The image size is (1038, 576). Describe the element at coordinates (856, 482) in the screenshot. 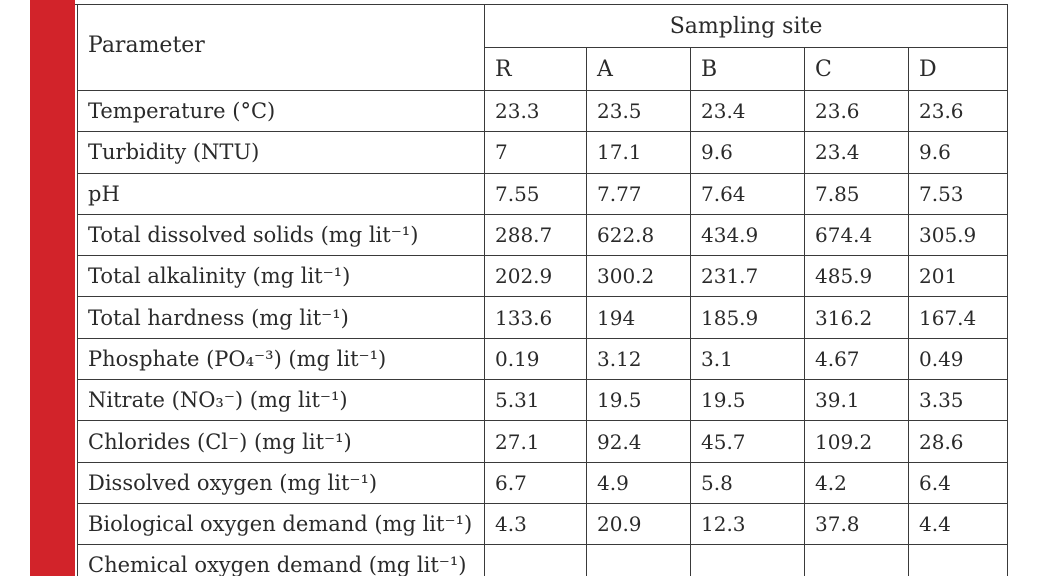

I see `value-cell-c: 4.2` at that location.